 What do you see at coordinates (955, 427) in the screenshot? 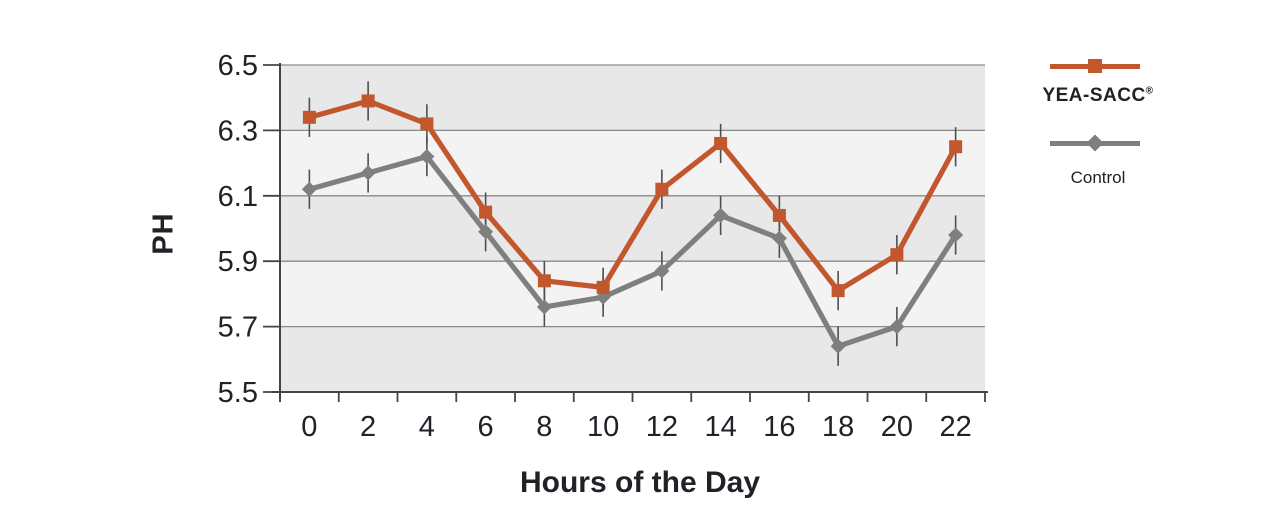
I see `x-tick-label: 22` at bounding box center [955, 427].